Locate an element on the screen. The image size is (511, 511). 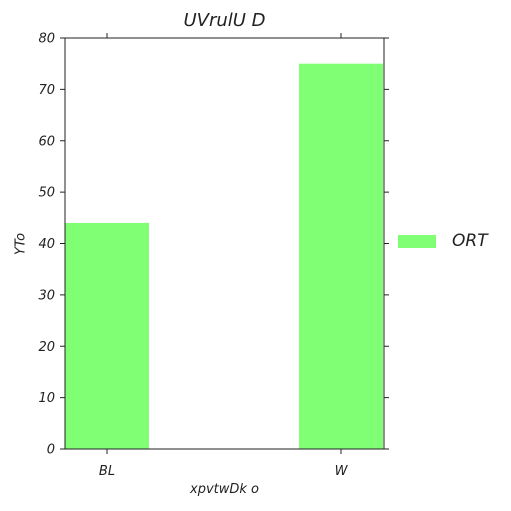
x-axis-label: xpvtwDk o is located at coordinates (224, 489).